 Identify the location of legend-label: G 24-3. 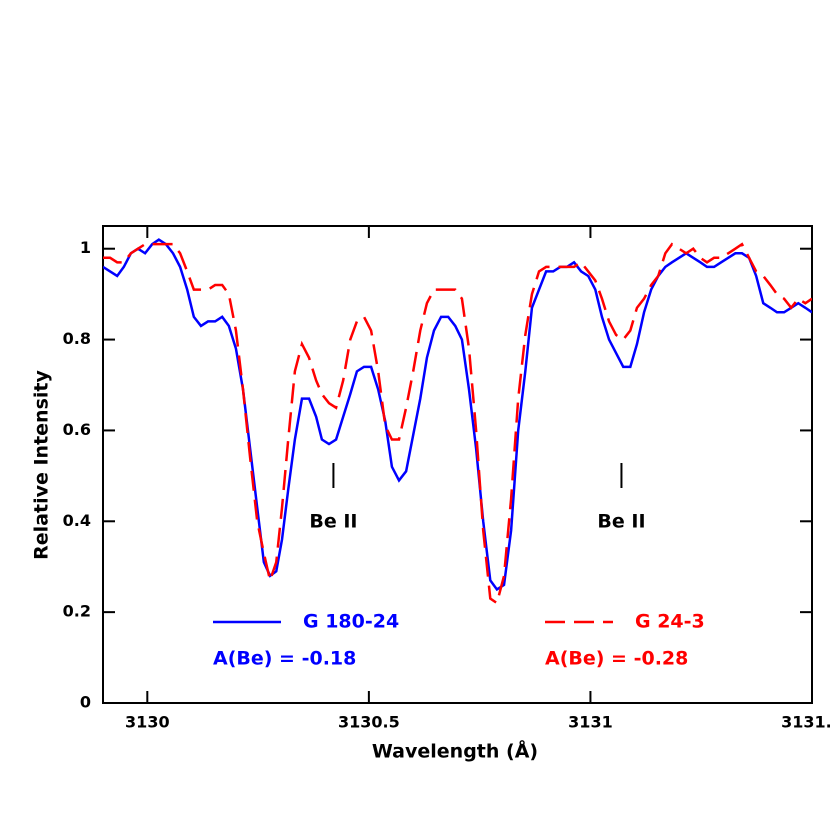
(670, 622).